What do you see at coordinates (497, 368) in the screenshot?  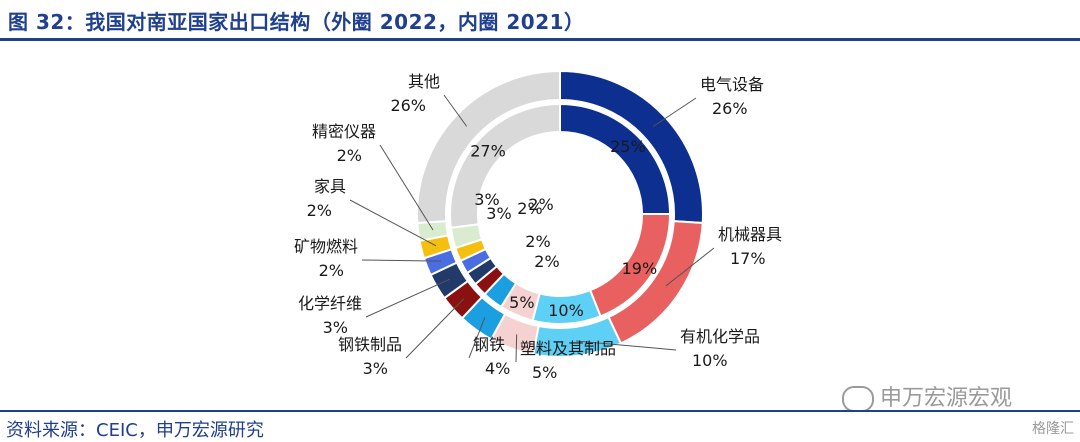 I see `outer-label-4-1: 4%` at bounding box center [497, 368].